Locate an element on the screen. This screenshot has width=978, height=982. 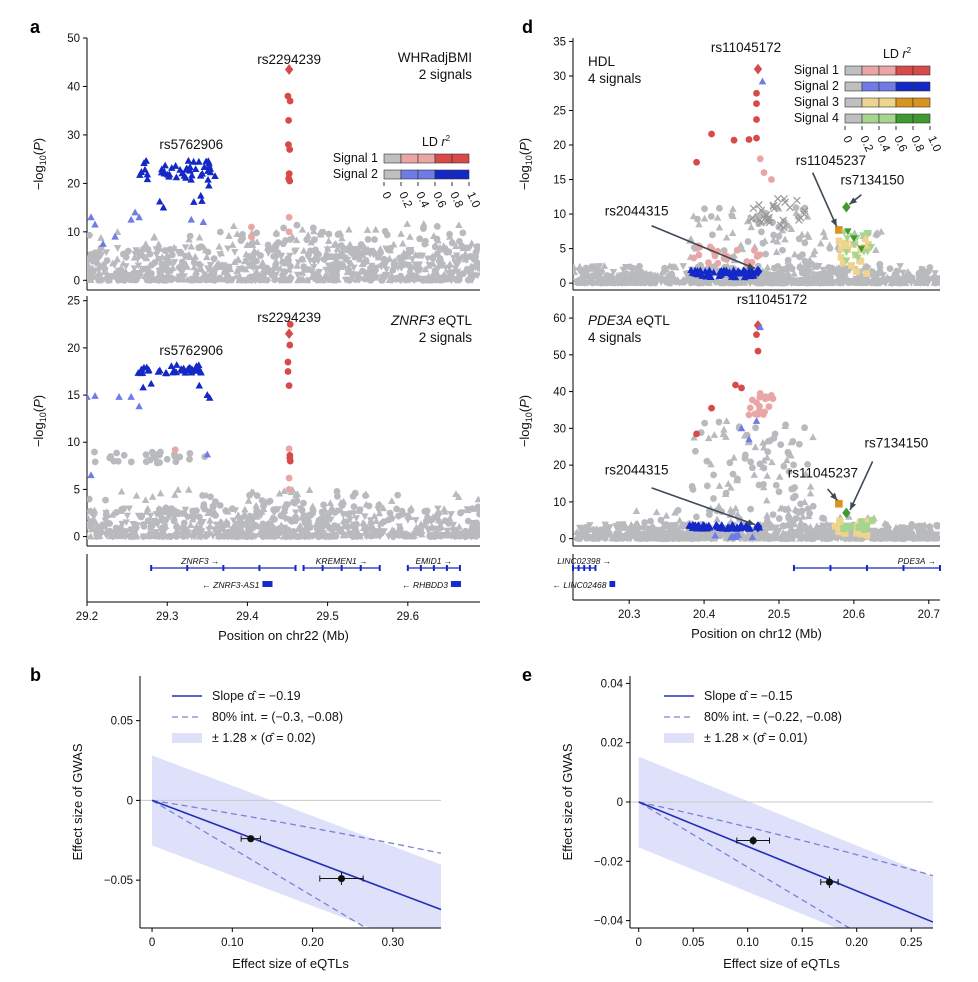
ld-legend-tick-label: 0 is located at coordinates (847, 139).